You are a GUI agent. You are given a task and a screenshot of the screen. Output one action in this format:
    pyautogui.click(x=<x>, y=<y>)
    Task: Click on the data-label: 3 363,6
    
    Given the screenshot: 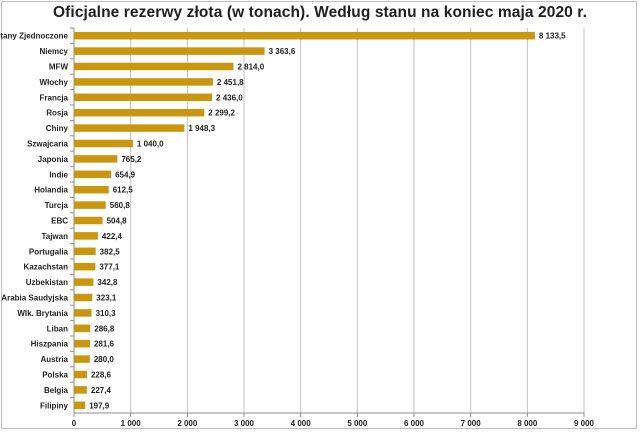 What is the action you would take?
    pyautogui.click(x=282, y=51)
    